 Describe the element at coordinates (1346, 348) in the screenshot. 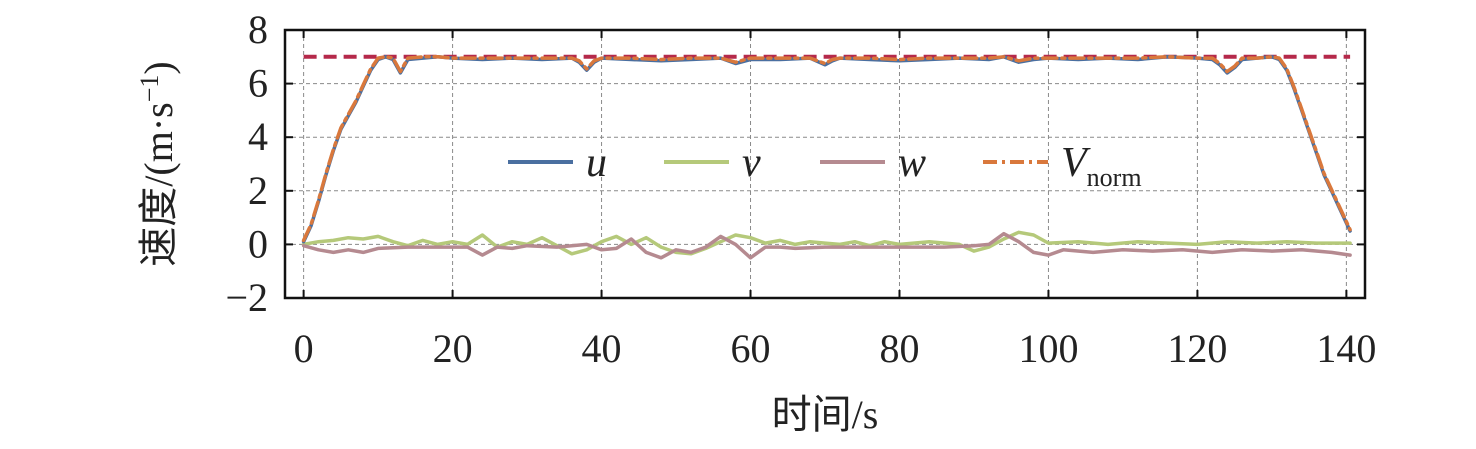

I see `x-tick-label: 140` at that location.